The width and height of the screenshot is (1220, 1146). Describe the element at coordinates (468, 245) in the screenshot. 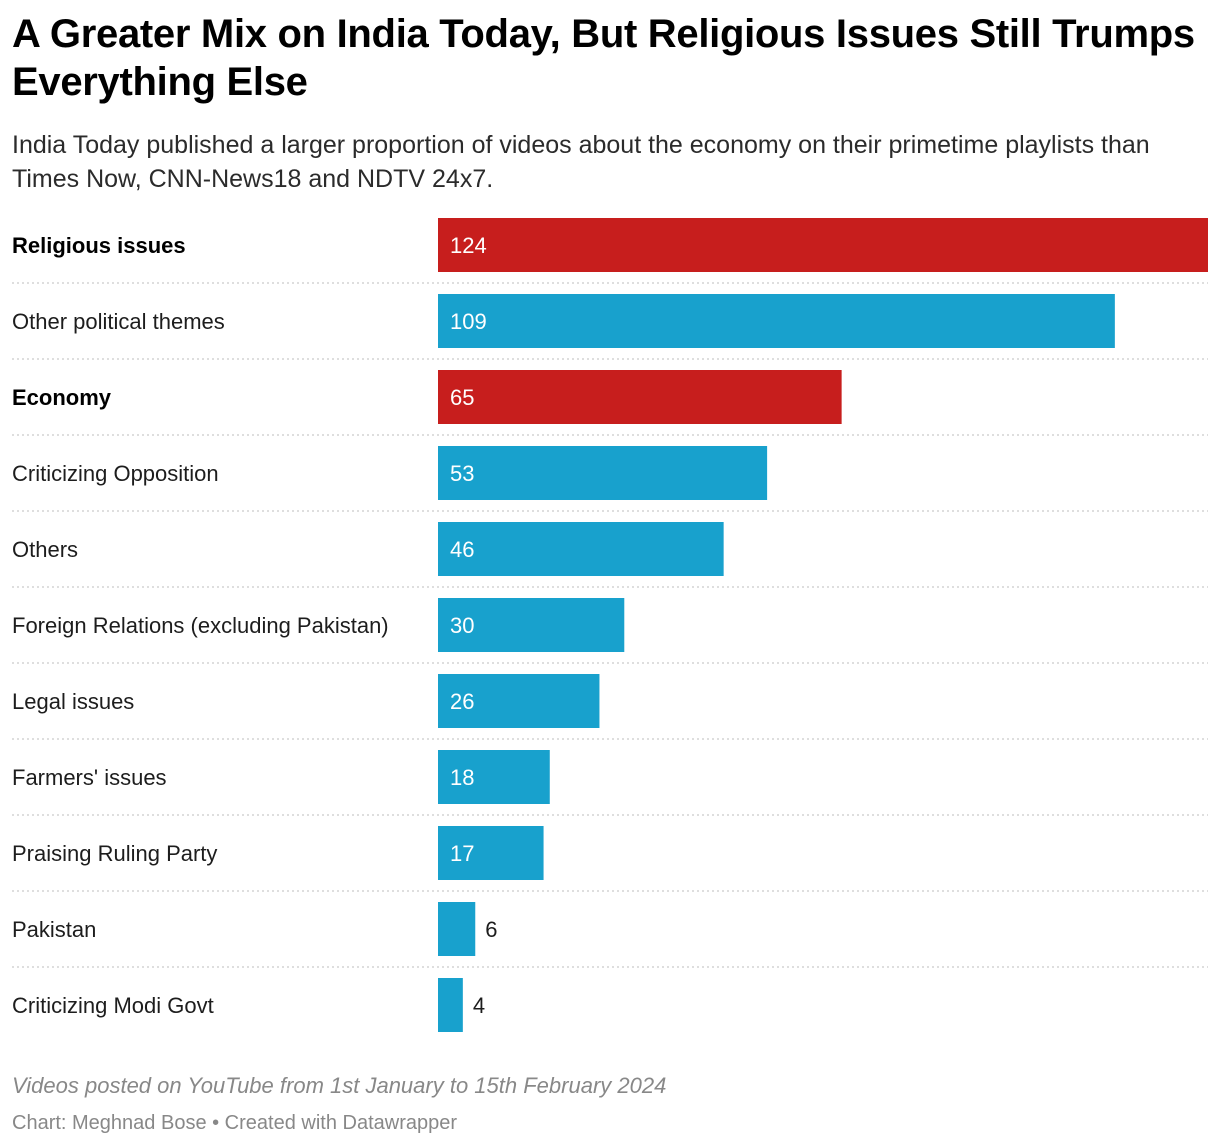

I see `value-label: 124` at that location.